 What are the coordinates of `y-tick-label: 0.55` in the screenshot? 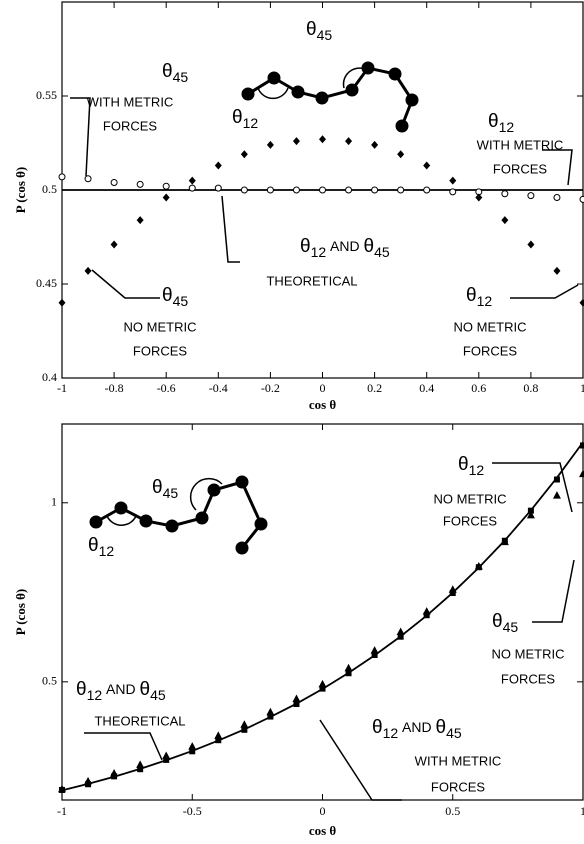 It's located at (46, 95).